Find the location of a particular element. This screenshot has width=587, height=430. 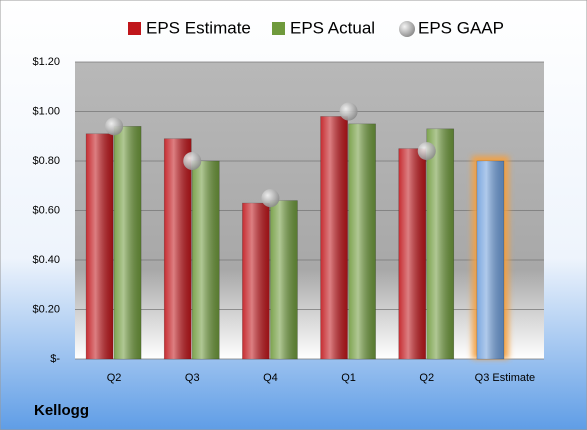

legend-label: EPS Actual is located at coordinates (332, 27).